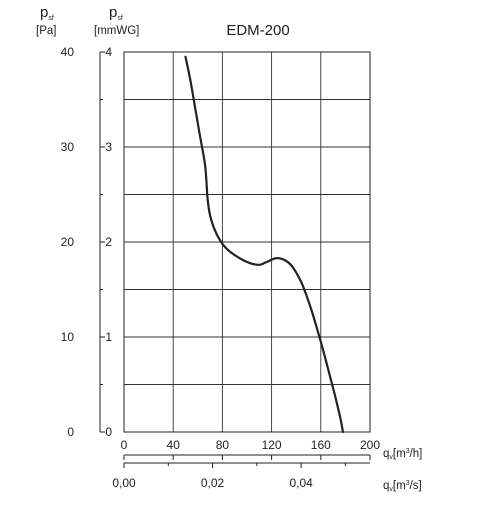 This screenshot has width=500, height=505. Describe the element at coordinates (108, 432) in the screenshot. I see `y-right-tick-label: 0` at that location.